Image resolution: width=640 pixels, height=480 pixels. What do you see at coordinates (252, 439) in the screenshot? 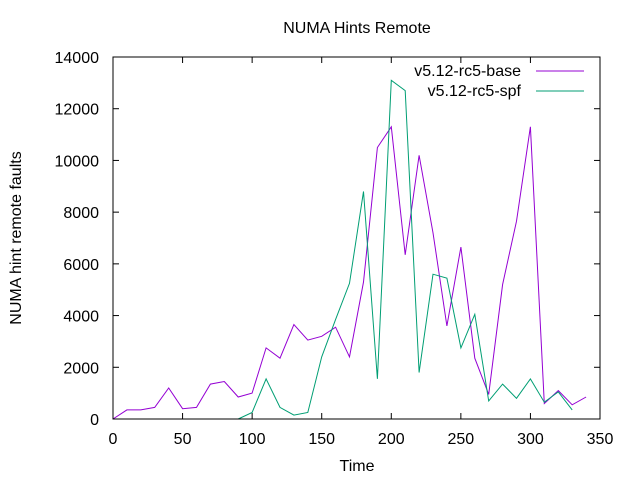
I see `x-tick-label: 100` at bounding box center [252, 439].